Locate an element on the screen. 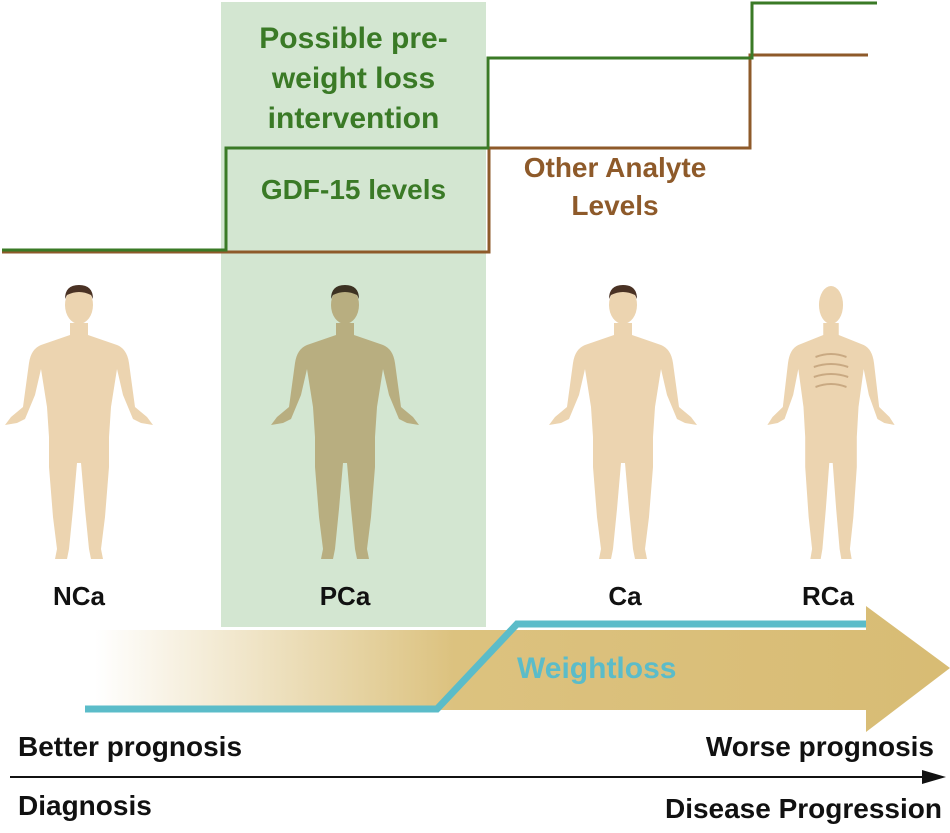  other-analyte-label-line1: Other Analyte is located at coordinates (615, 167).